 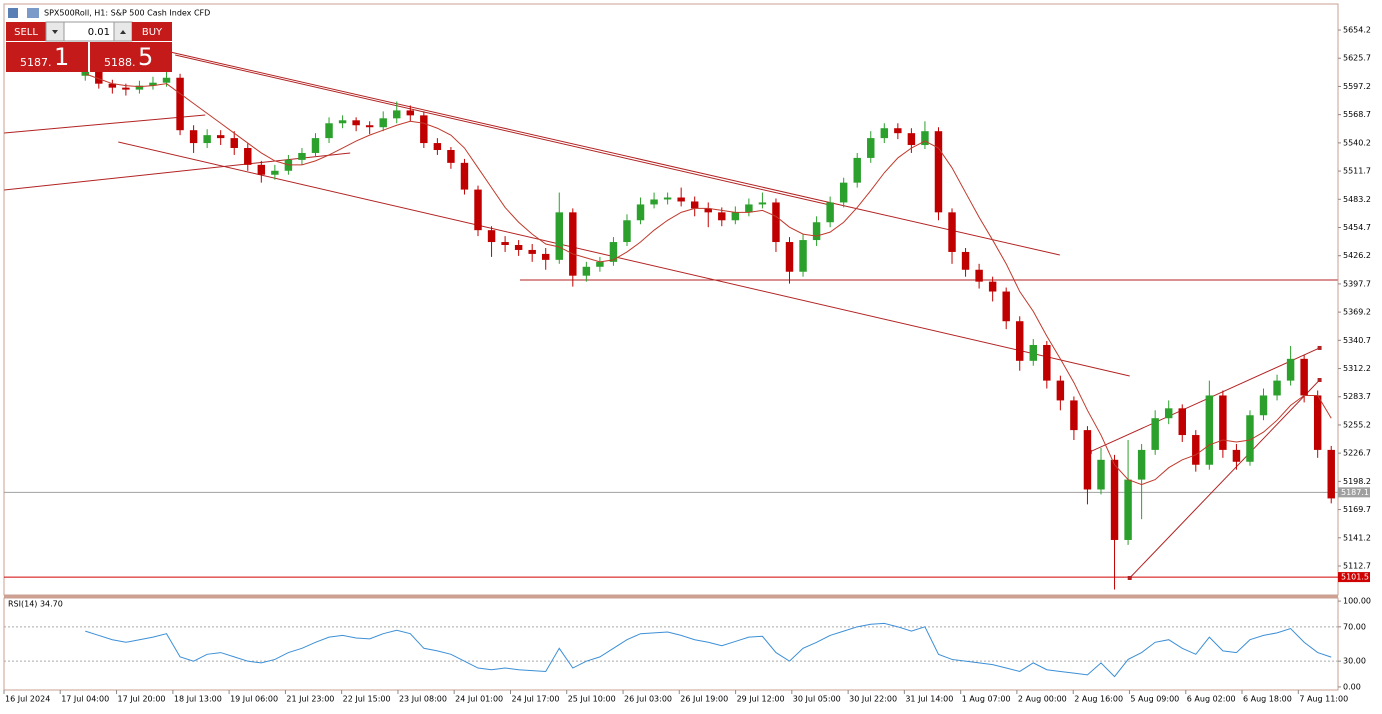 I want to click on y-tick-label: 100.00, so click(x=1357, y=601).